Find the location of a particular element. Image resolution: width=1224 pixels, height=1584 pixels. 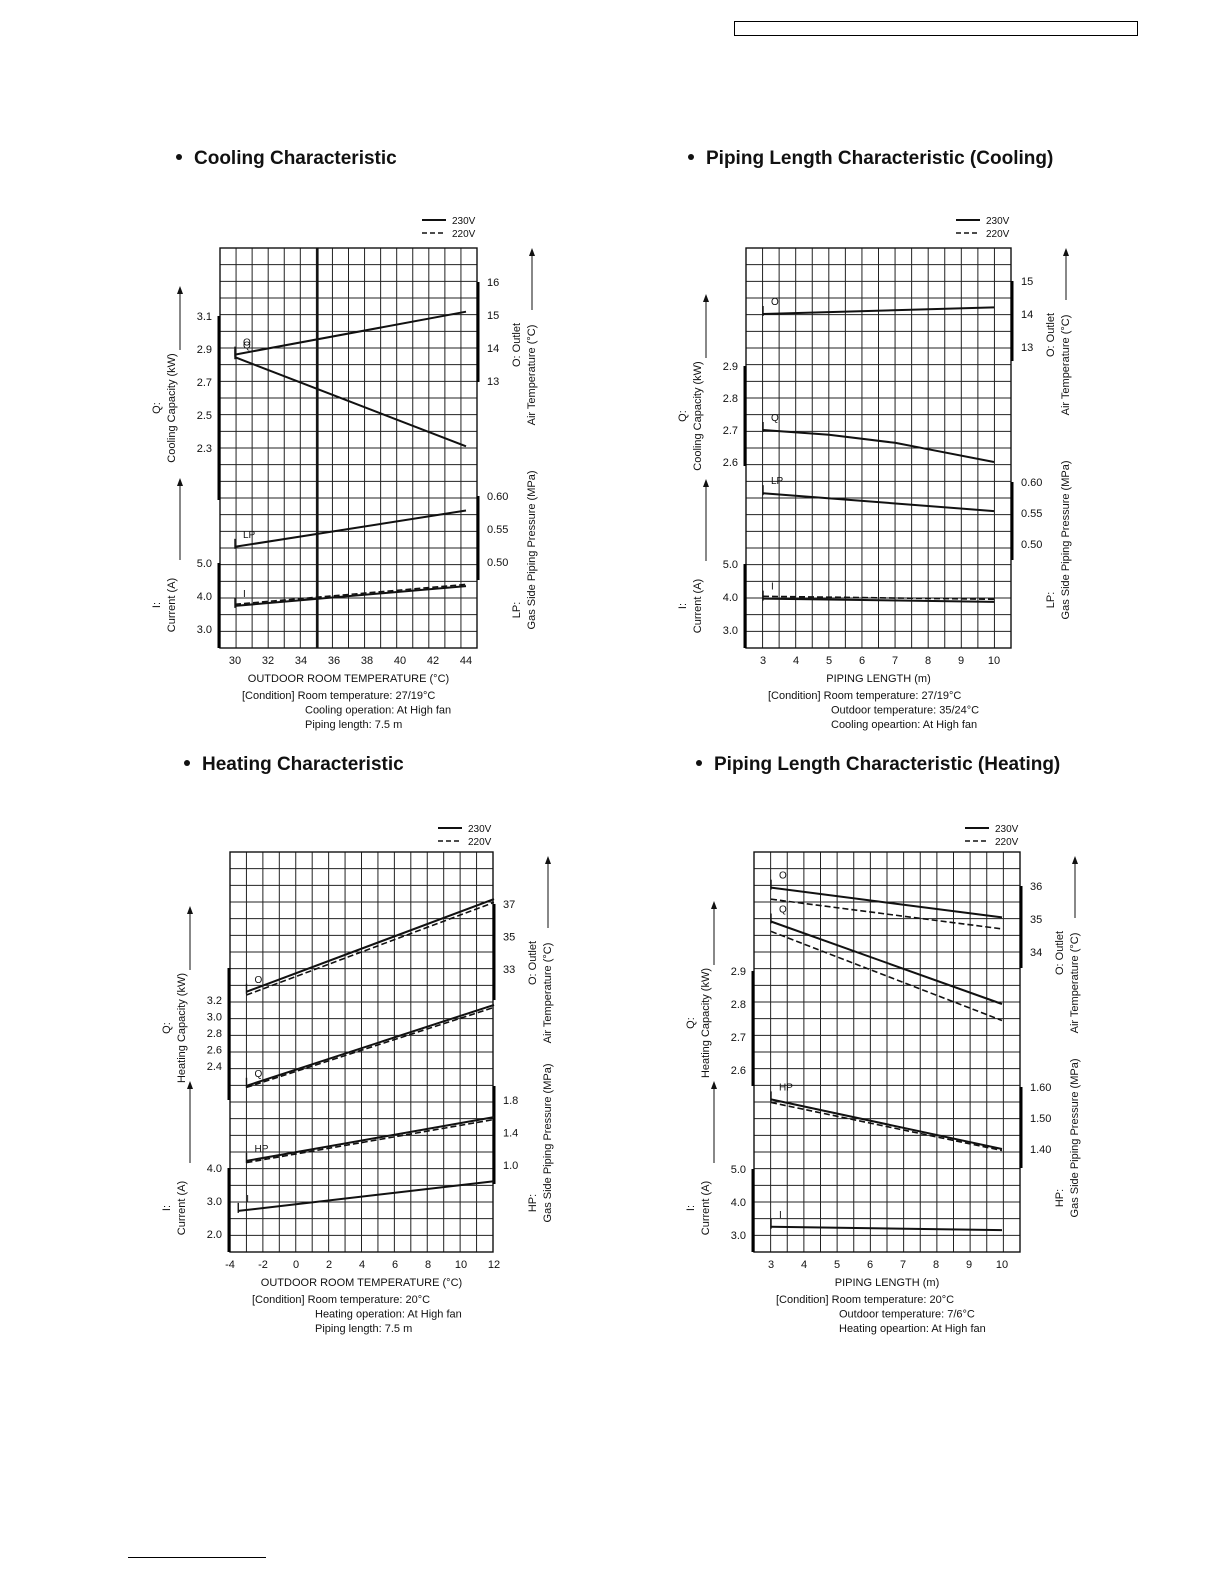

title-text: Cooling Characteristic is located at coordinates (295, 158).